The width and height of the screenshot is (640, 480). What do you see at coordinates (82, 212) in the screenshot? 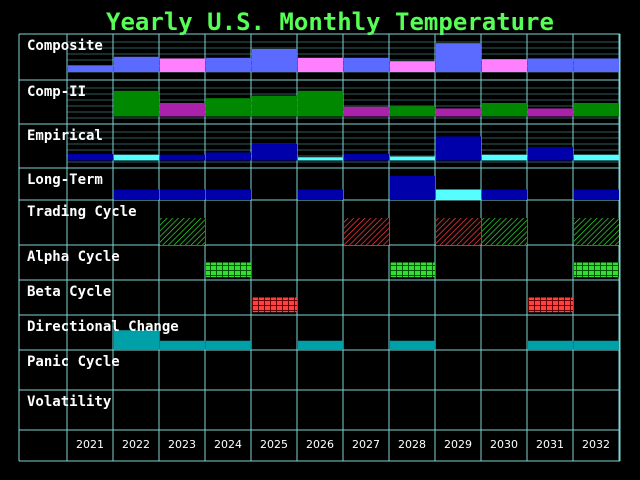
I see `row-label: Trading Cycle` at bounding box center [82, 212].